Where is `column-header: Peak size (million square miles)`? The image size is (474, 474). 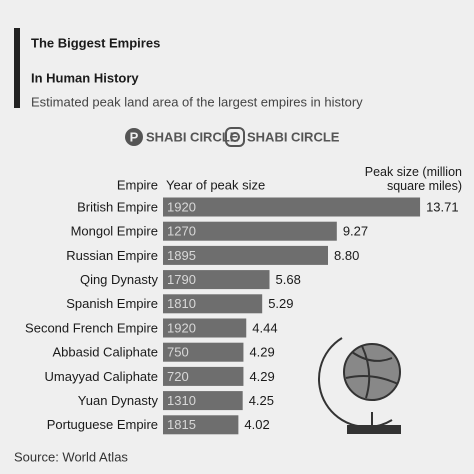
column-header: Peak size (million square miles) is located at coordinates (413, 179).